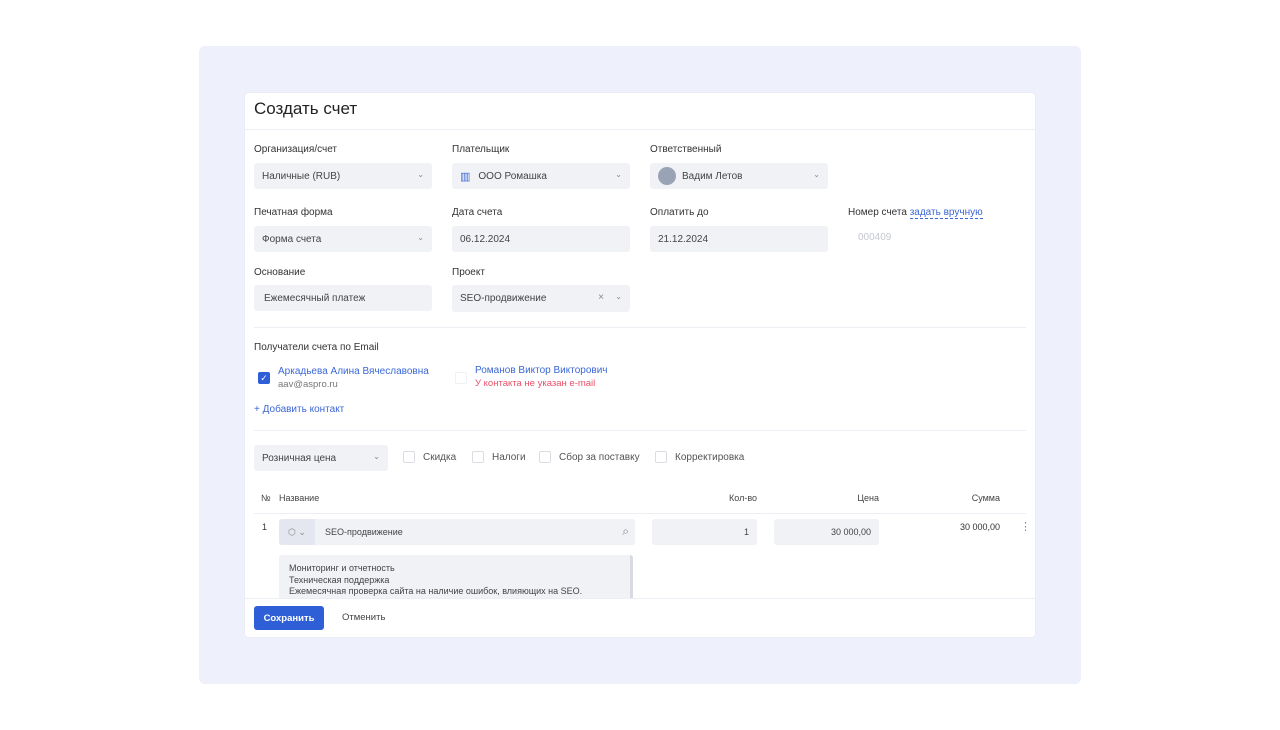 The width and height of the screenshot is (1280, 730). What do you see at coordinates (339, 579) in the screenshot?
I see `description-line: Техническая поддержка` at bounding box center [339, 579].